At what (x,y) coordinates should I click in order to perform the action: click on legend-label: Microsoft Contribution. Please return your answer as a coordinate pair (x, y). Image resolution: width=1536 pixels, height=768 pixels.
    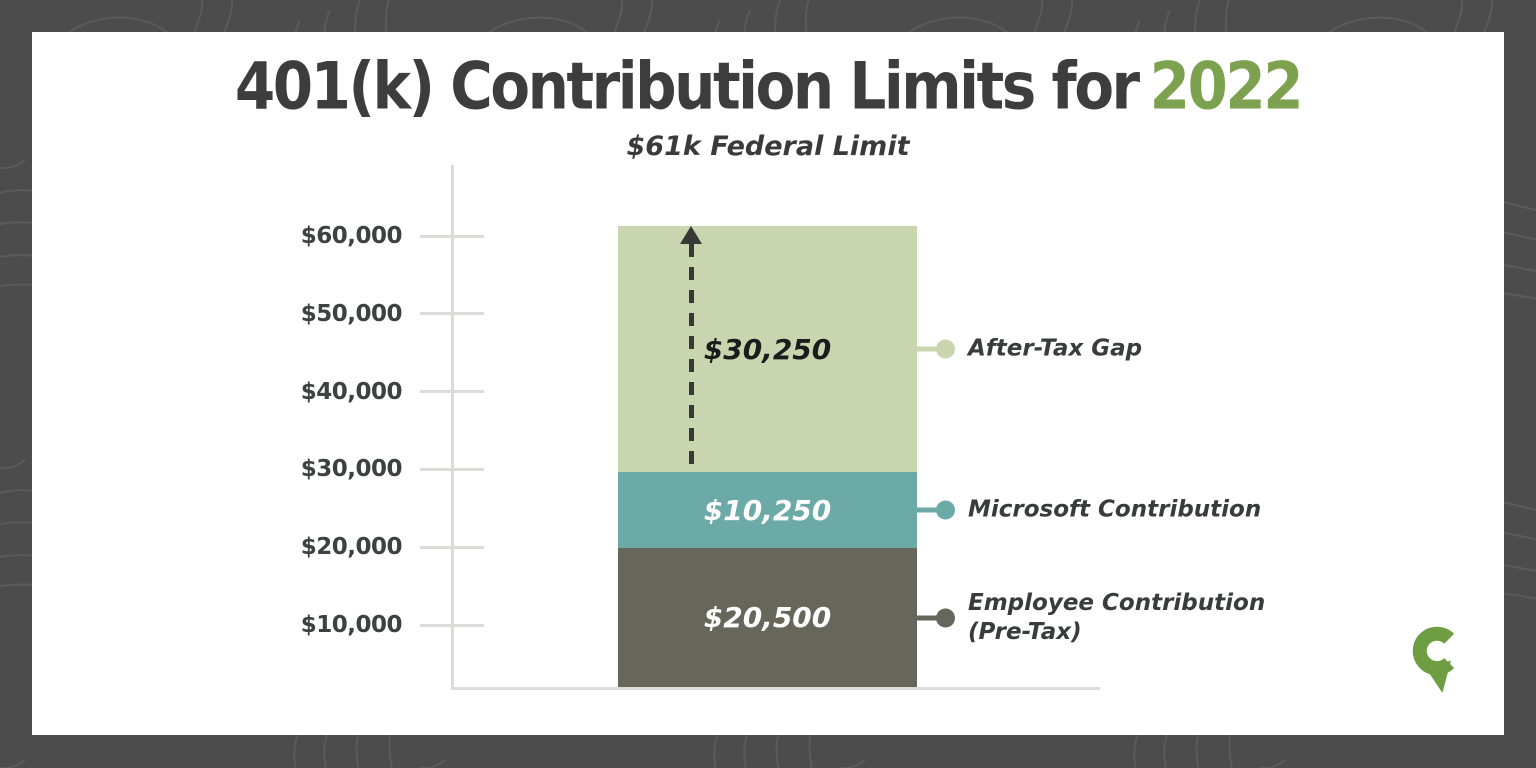
    Looking at the image, I should click on (1114, 510).